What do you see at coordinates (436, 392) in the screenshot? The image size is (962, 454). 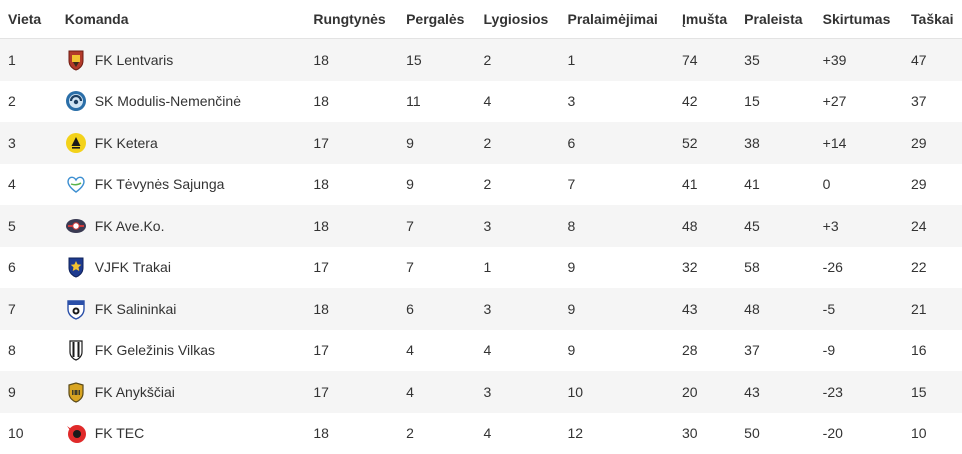 I see `wins-cell: 4` at bounding box center [436, 392].